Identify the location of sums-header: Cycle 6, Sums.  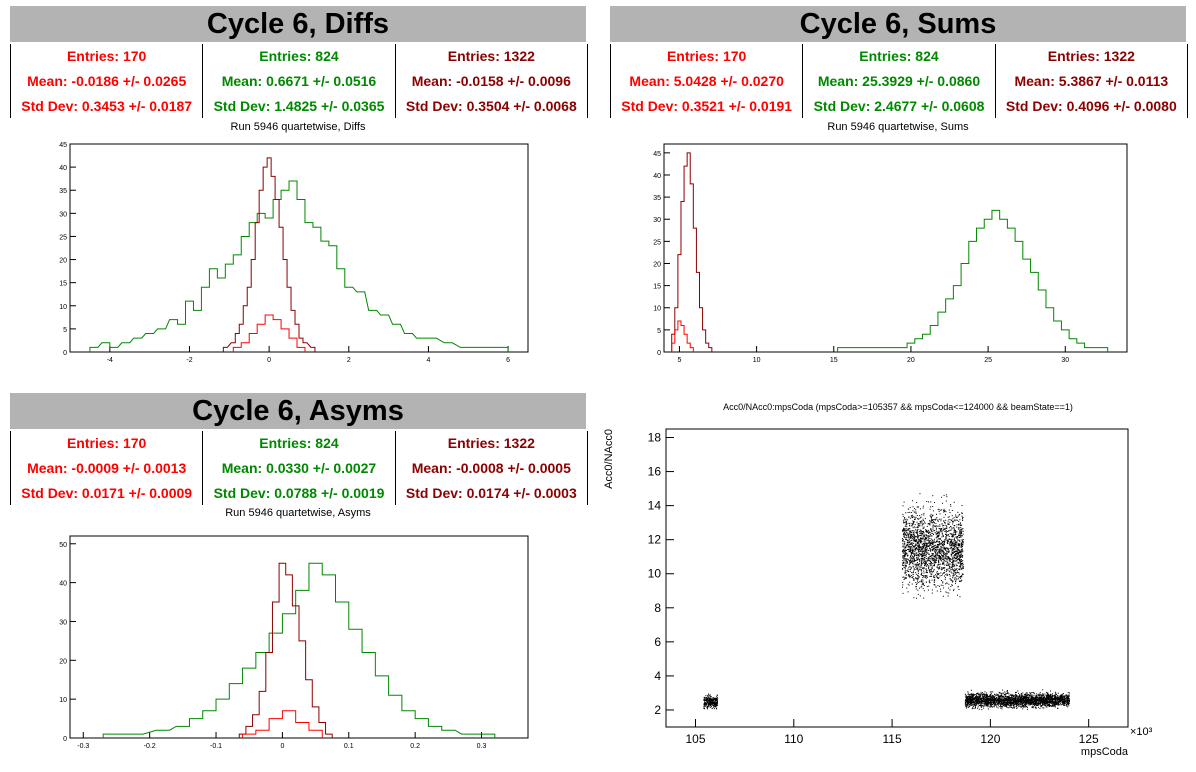
(898, 24).